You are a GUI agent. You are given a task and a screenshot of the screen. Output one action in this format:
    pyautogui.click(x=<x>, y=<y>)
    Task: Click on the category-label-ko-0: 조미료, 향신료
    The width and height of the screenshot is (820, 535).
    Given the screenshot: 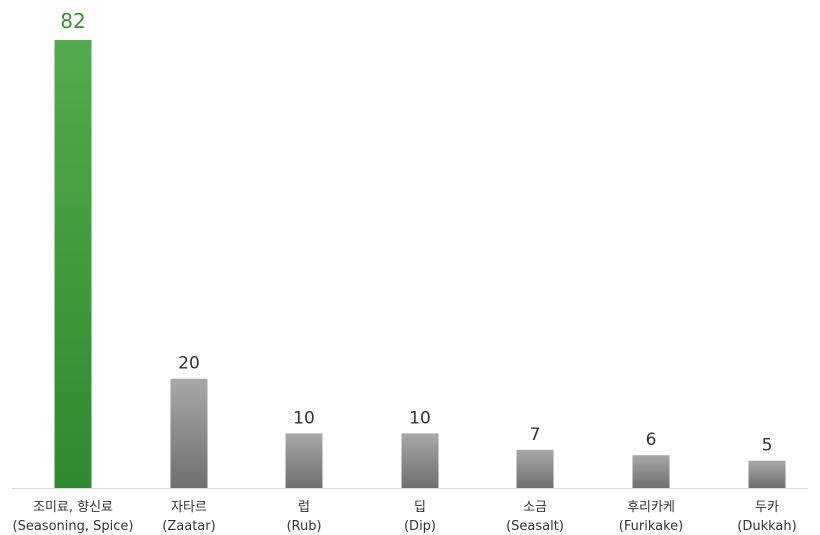 What is the action you would take?
    pyautogui.click(x=73, y=507)
    